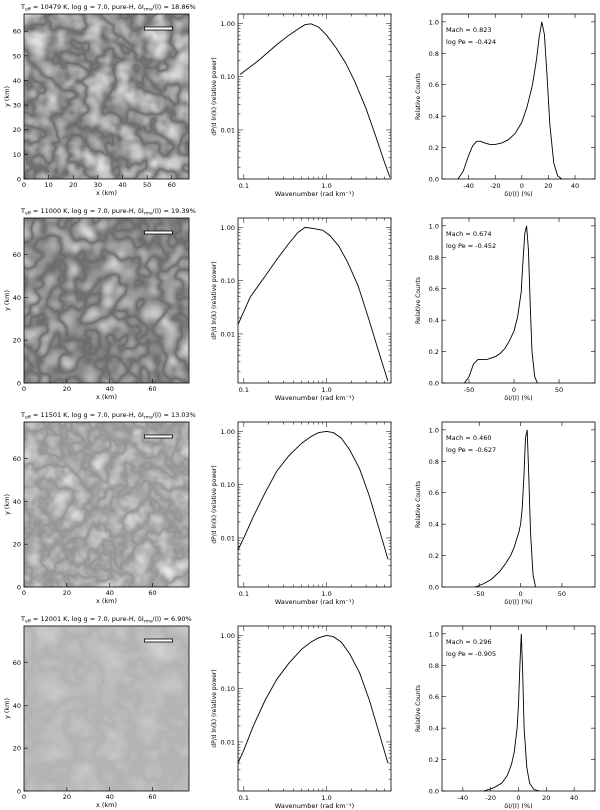 The image size is (600, 810). What do you see at coordinates (511, 712) in the screenshot?
I see `histogram-line` at bounding box center [511, 712].